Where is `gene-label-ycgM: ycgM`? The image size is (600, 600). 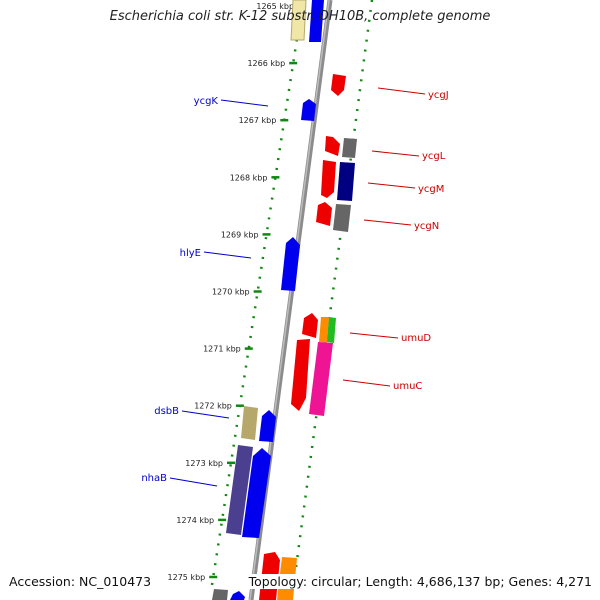 gene-label-ycgM: ycgM is located at coordinates (431, 189).